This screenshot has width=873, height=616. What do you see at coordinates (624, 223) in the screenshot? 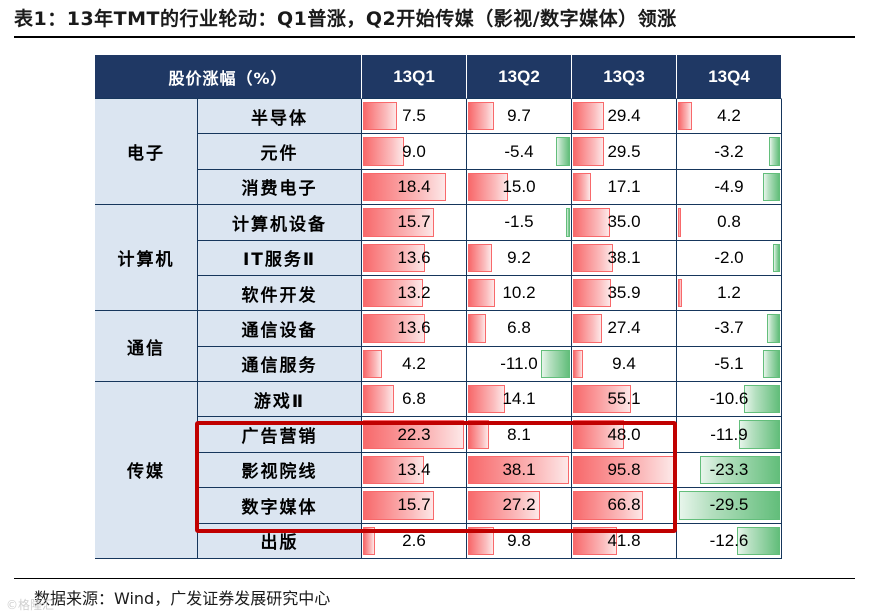
I see `value-cell: 35.0` at bounding box center [624, 223].